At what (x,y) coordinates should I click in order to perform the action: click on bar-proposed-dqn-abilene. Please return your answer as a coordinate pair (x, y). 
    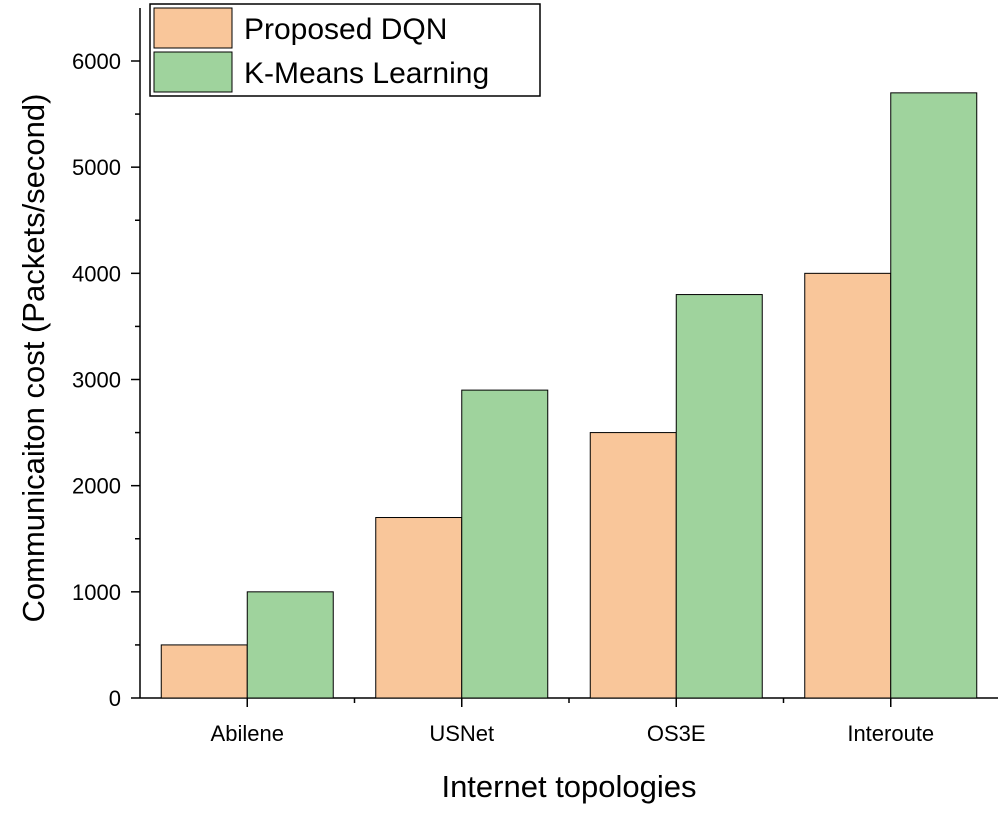
    Looking at the image, I should click on (204, 671).